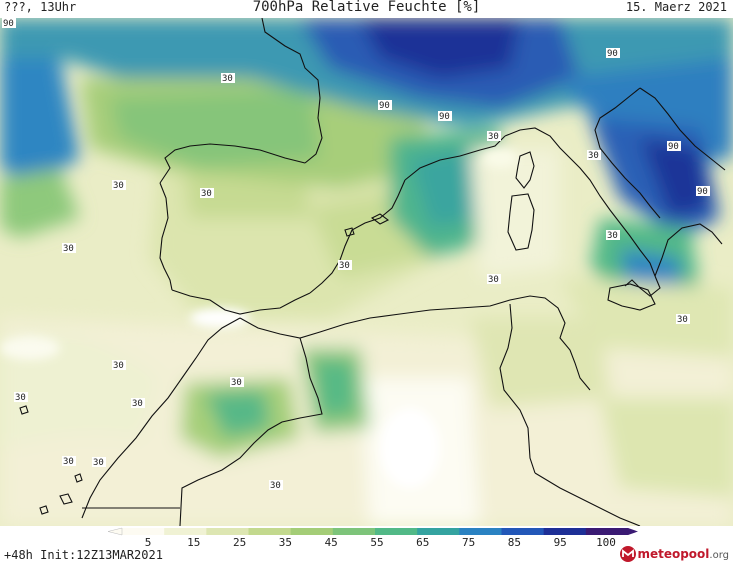 The width and height of the screenshot is (733, 566). What do you see at coordinates (468, 542) in the screenshot?
I see `legend-tick-label: 75` at bounding box center [468, 542].